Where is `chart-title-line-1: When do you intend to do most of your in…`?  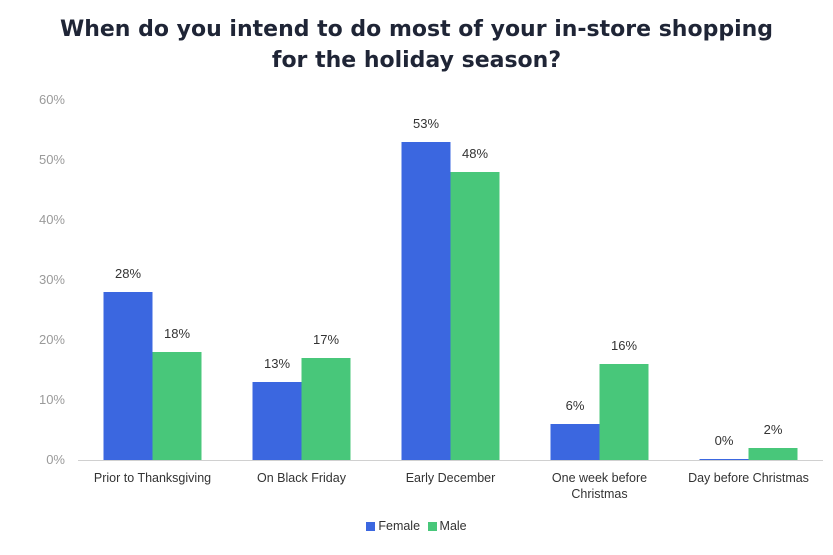
chart-title-line-1: When do you intend to do most of your in… is located at coordinates (416, 29).